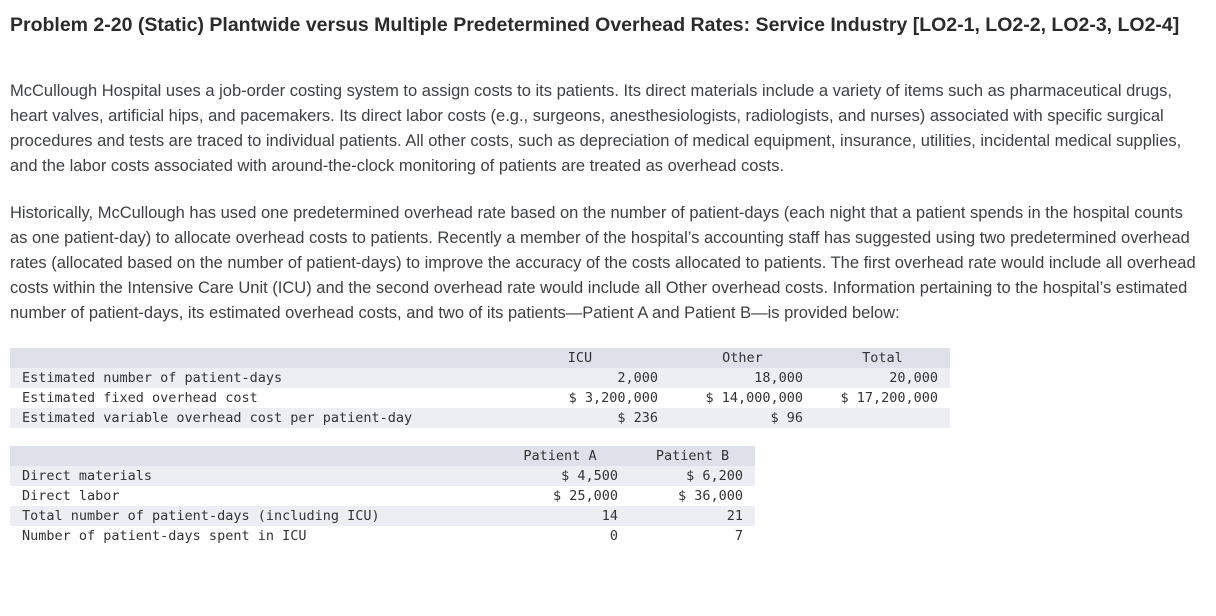  I want to click on row-label: Estimated number of patient-days, so click(152, 377).